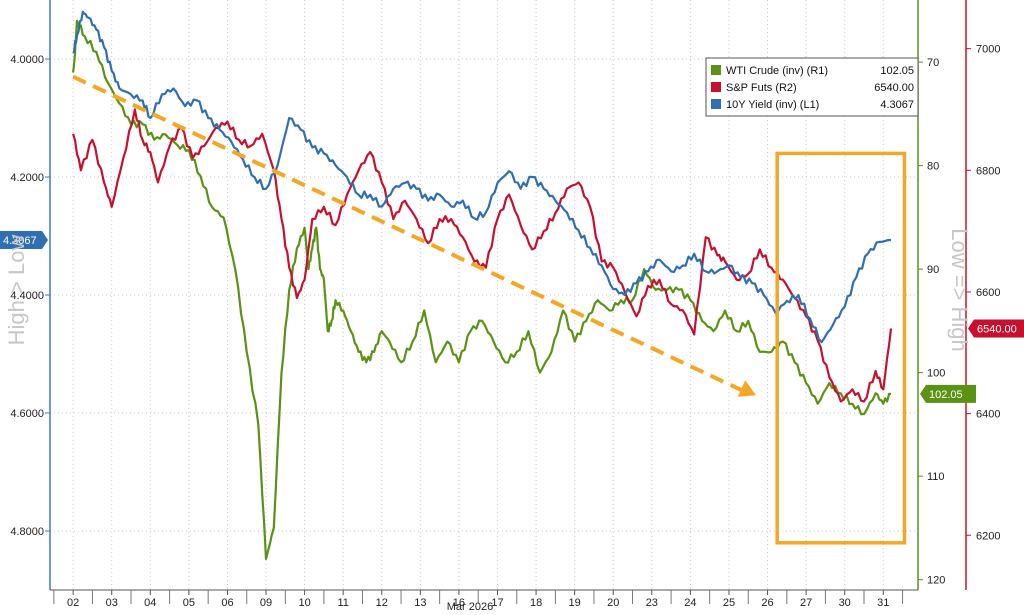 This screenshot has height=615, width=1024. What do you see at coordinates (470, 607) in the screenshot?
I see `x-axis-label: Mar 2026` at bounding box center [470, 607].